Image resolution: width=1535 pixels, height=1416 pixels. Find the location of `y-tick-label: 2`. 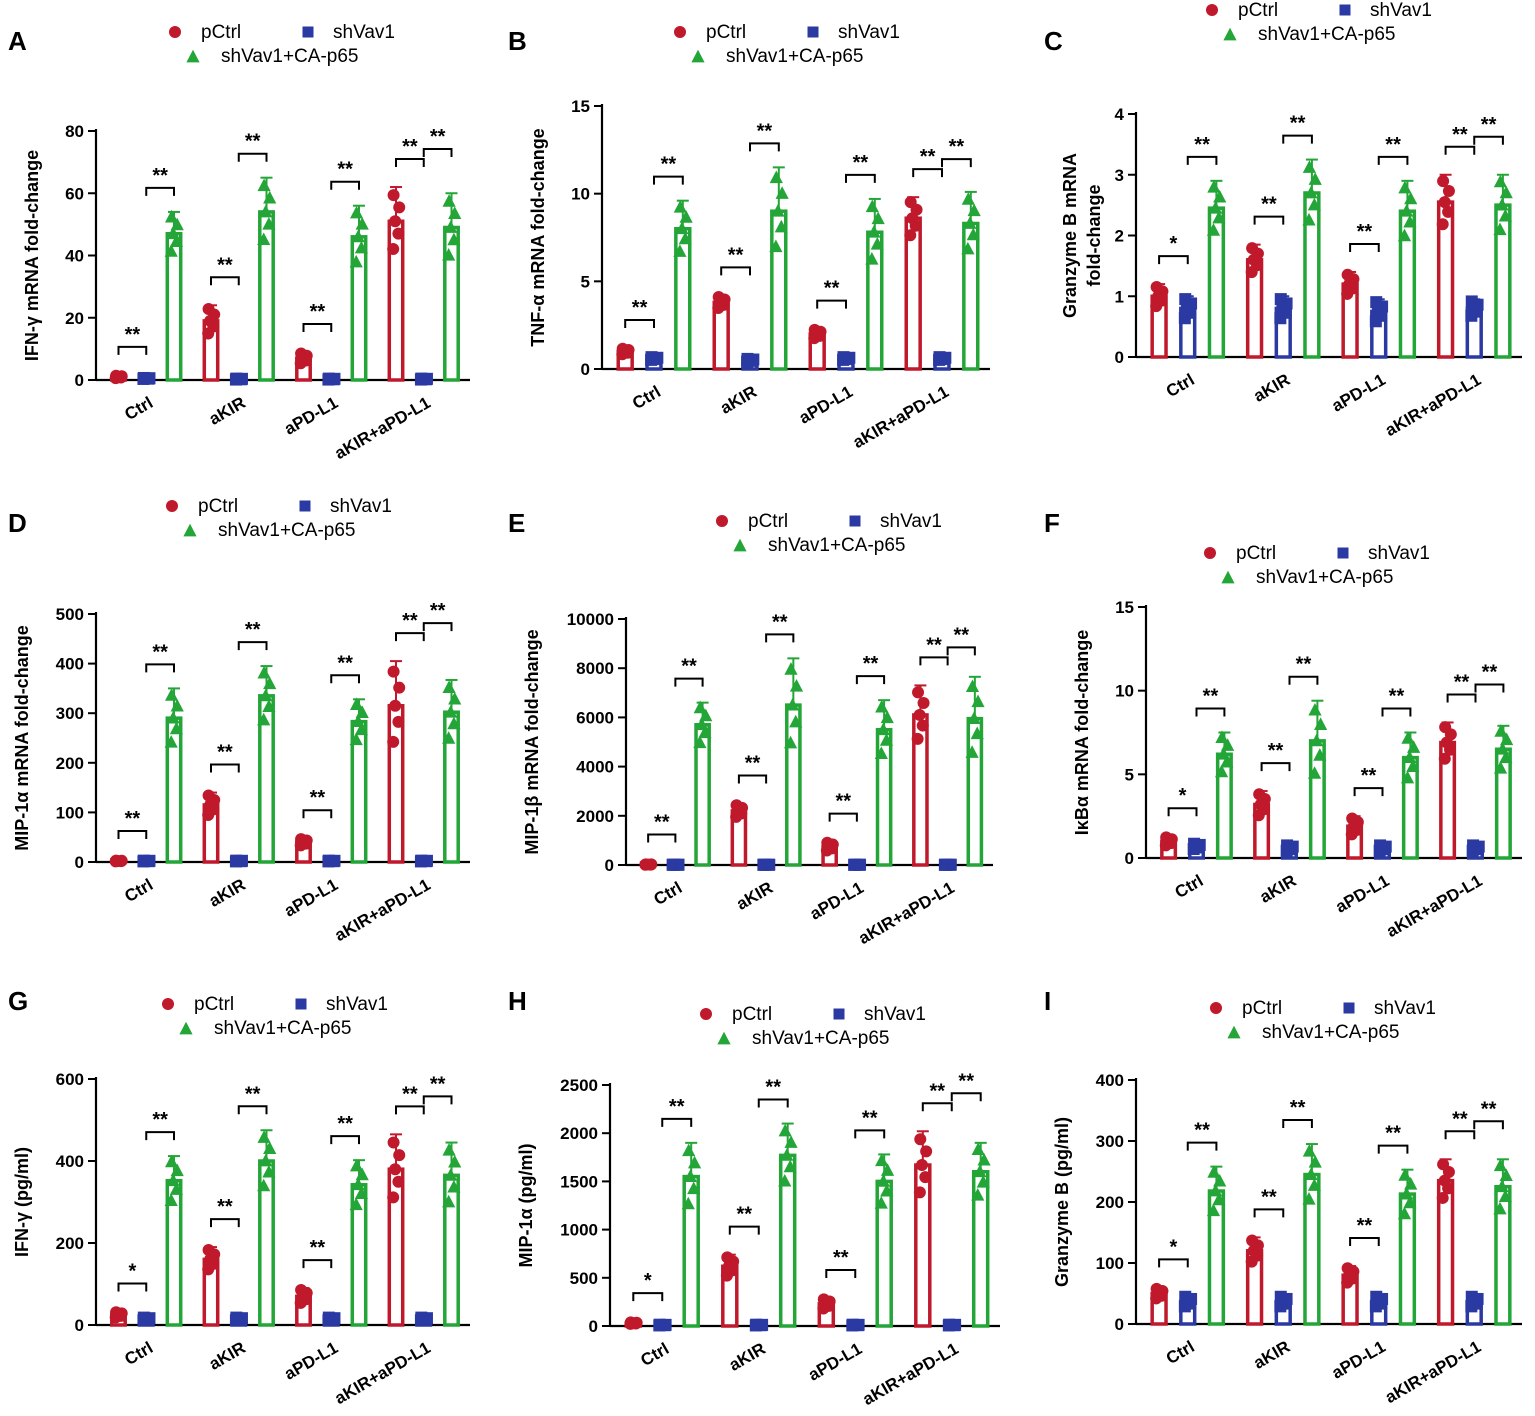

y-tick-label: 2 is located at coordinates (1119, 236).